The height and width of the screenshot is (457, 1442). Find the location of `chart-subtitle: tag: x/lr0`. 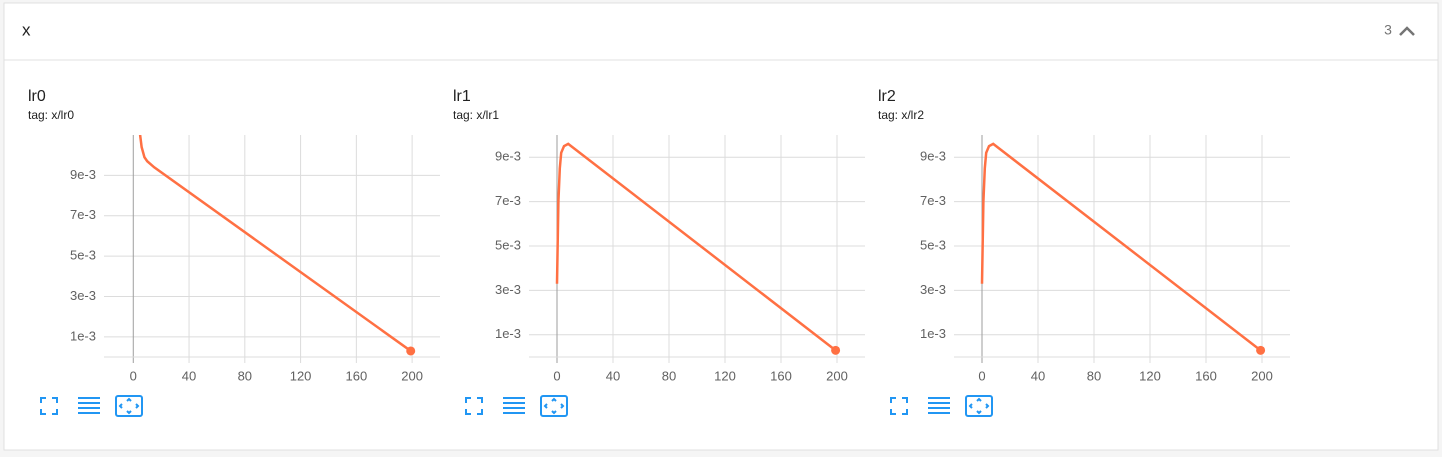

chart-subtitle: tag: x/lr0 is located at coordinates (51, 115).